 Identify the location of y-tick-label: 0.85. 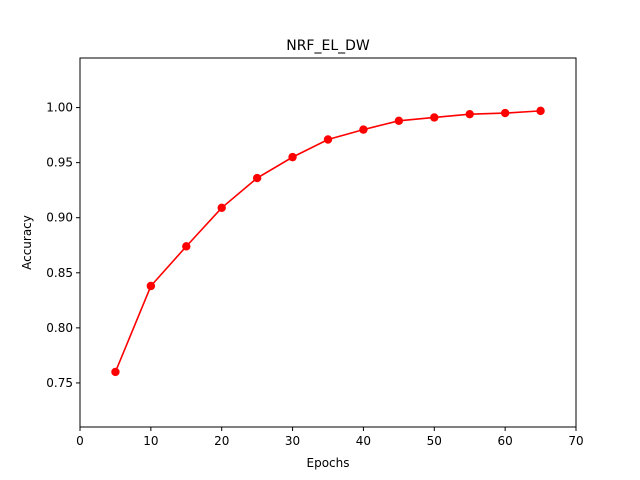
(59, 273).